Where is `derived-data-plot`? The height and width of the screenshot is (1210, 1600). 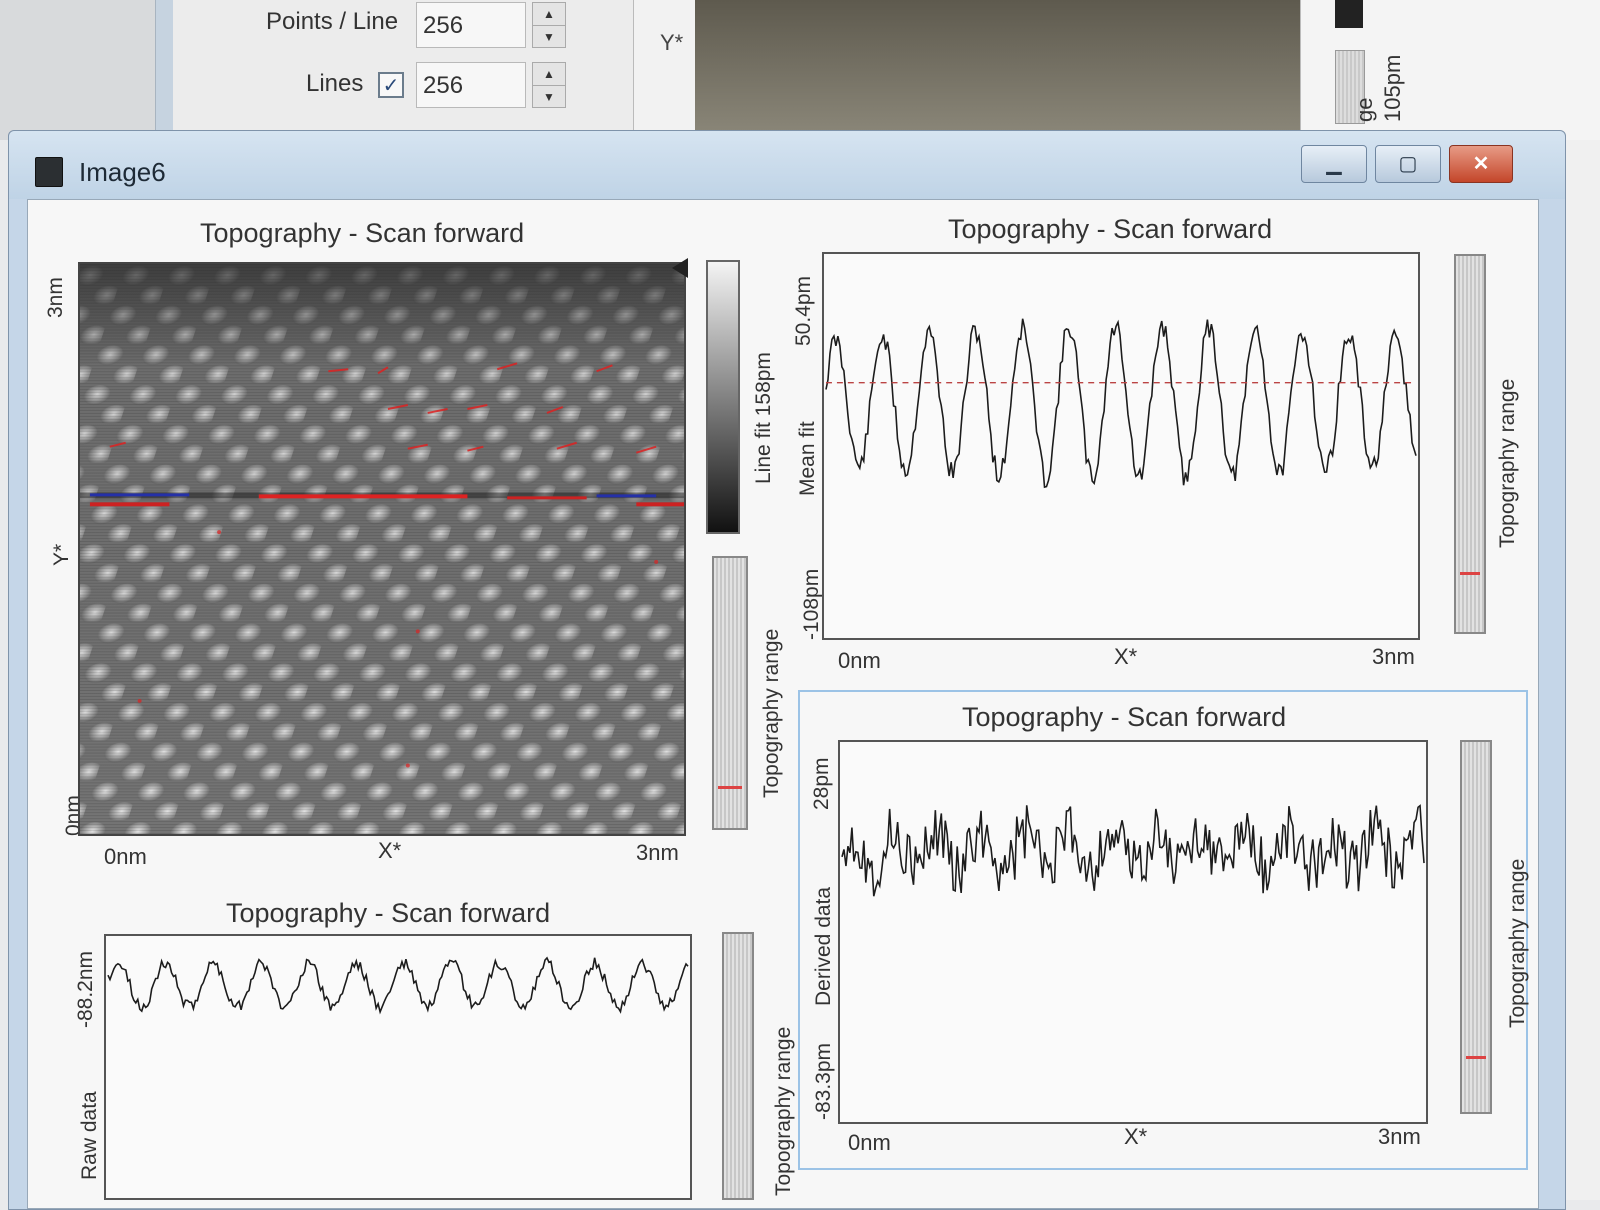
derived-data-plot is located at coordinates (1133, 932).